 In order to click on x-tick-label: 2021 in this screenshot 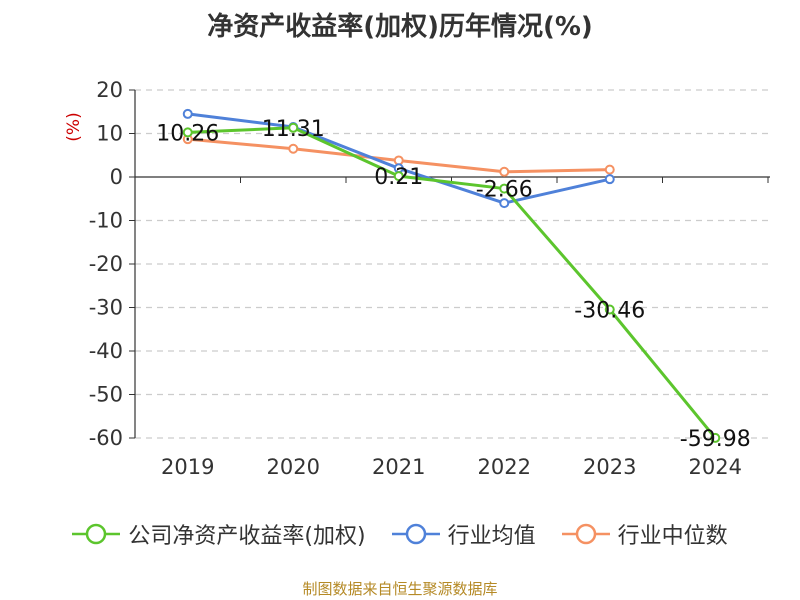, I will do `click(398, 467)`.